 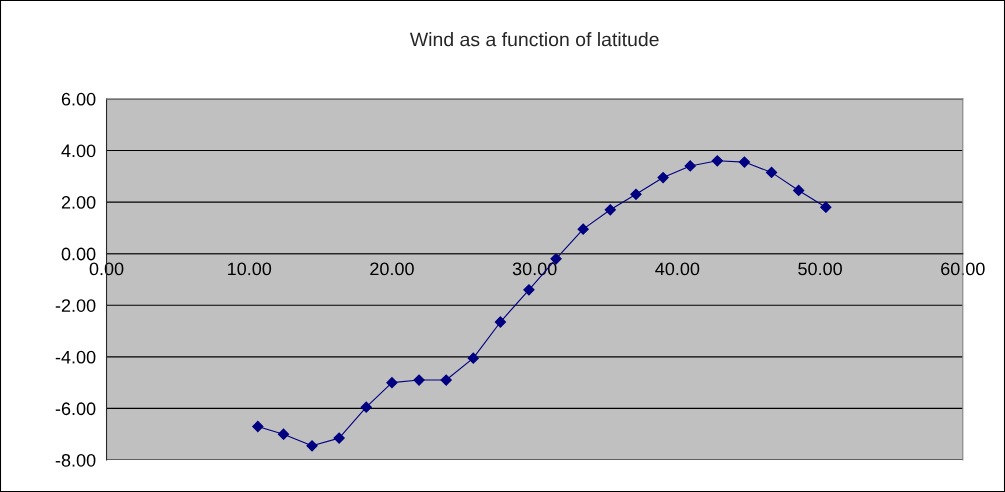 What do you see at coordinates (963, 269) in the screenshot?
I see `x-tick-label: 60.00` at bounding box center [963, 269].